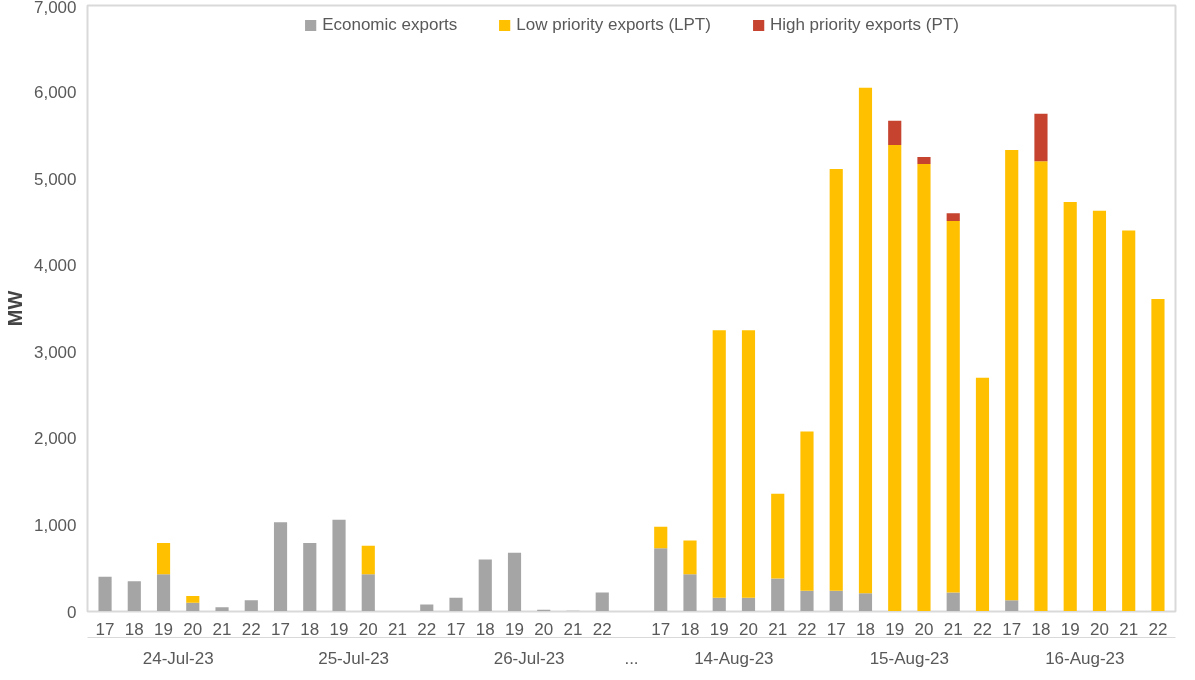 Image resolution: width=1195 pixels, height=680 pixels. I want to click on y-tick-label: 1,000, so click(55, 525).